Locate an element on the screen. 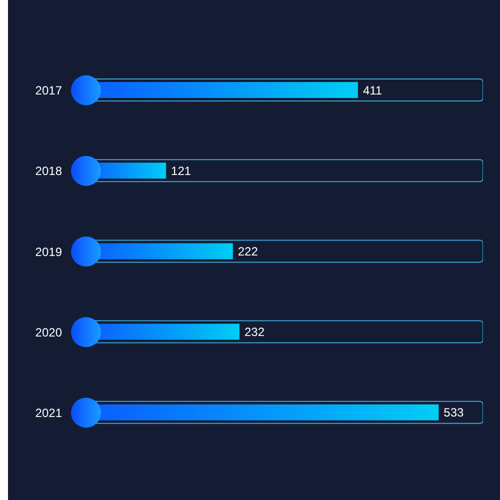  y-tick-label: 2019 is located at coordinates (48, 251).